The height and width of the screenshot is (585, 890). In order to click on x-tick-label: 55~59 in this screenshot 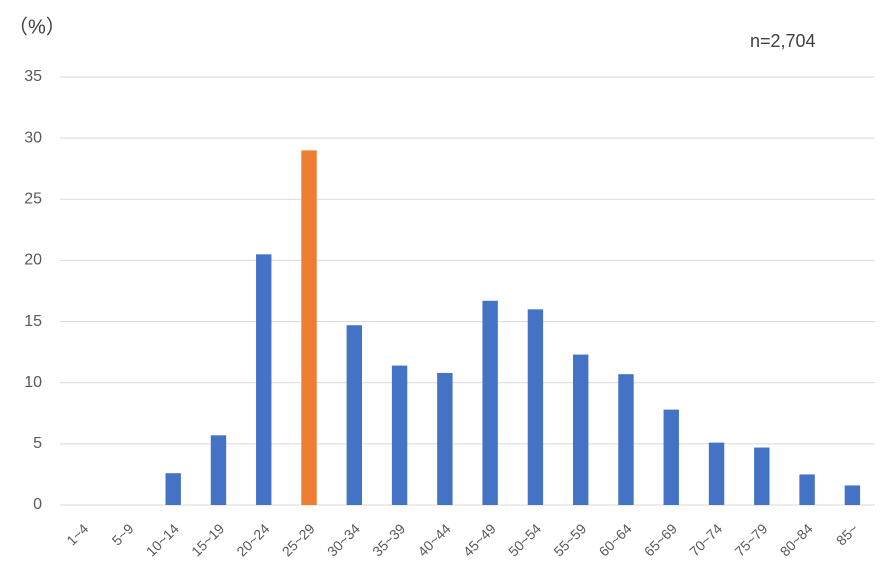, I will do `click(569, 539)`.